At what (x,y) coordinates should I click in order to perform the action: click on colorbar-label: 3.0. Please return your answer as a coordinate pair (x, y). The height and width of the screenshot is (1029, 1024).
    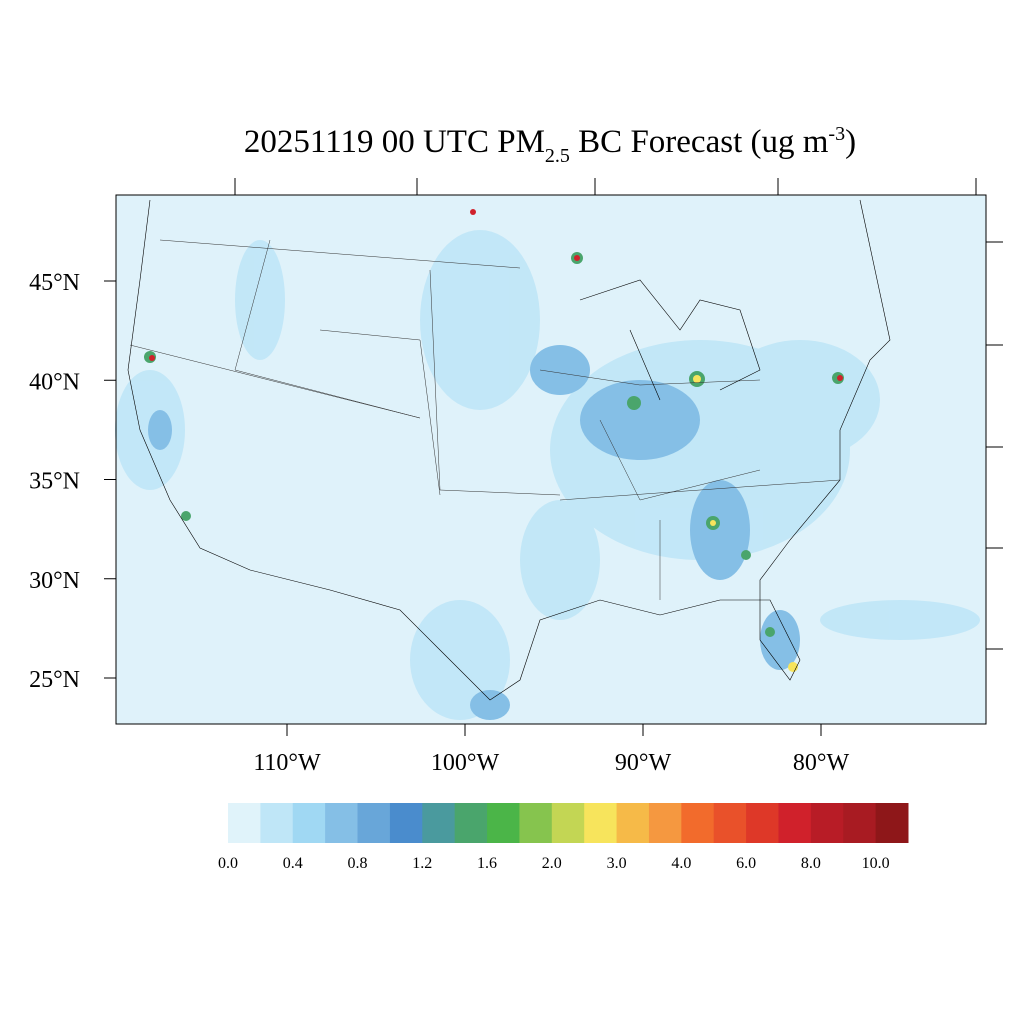
    Looking at the image, I should click on (617, 863).